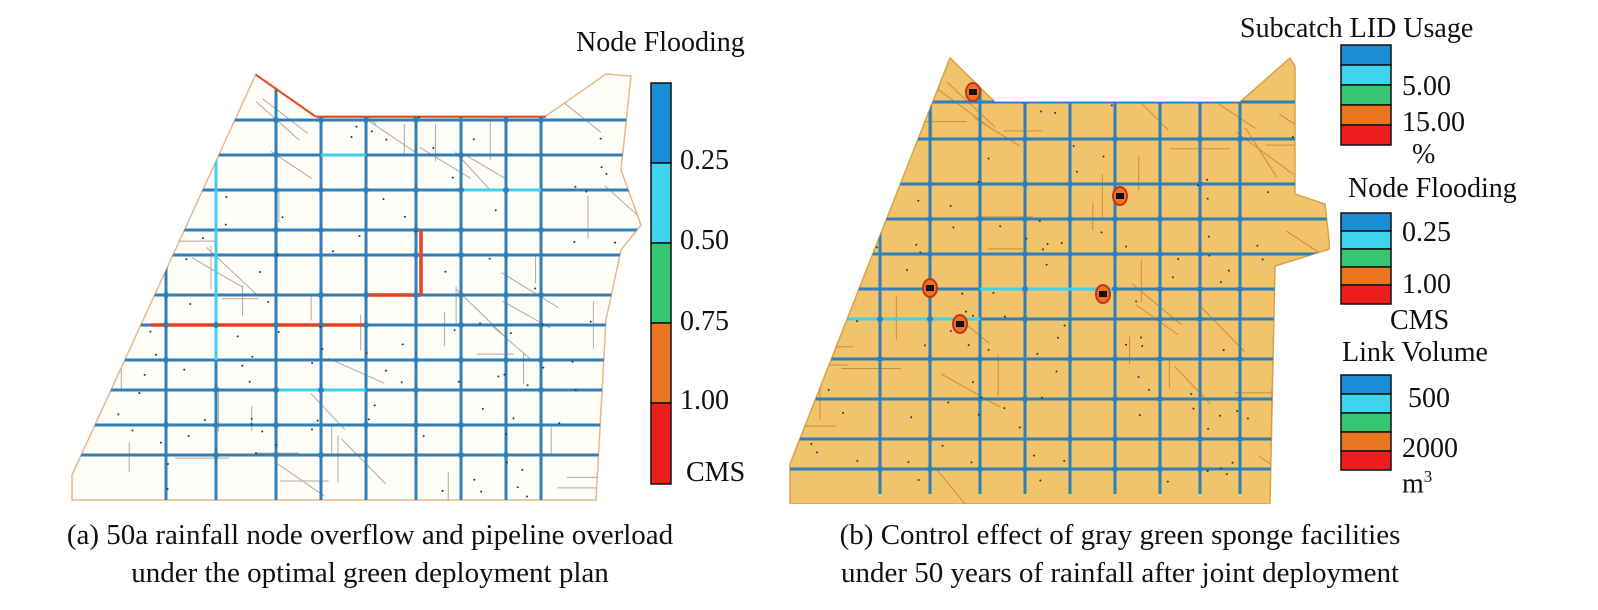 This screenshot has width=1598, height=610. What do you see at coordinates (370, 573) in the screenshot?
I see `panel-a-caption-line-2: under the optimal green deployment plan` at bounding box center [370, 573].